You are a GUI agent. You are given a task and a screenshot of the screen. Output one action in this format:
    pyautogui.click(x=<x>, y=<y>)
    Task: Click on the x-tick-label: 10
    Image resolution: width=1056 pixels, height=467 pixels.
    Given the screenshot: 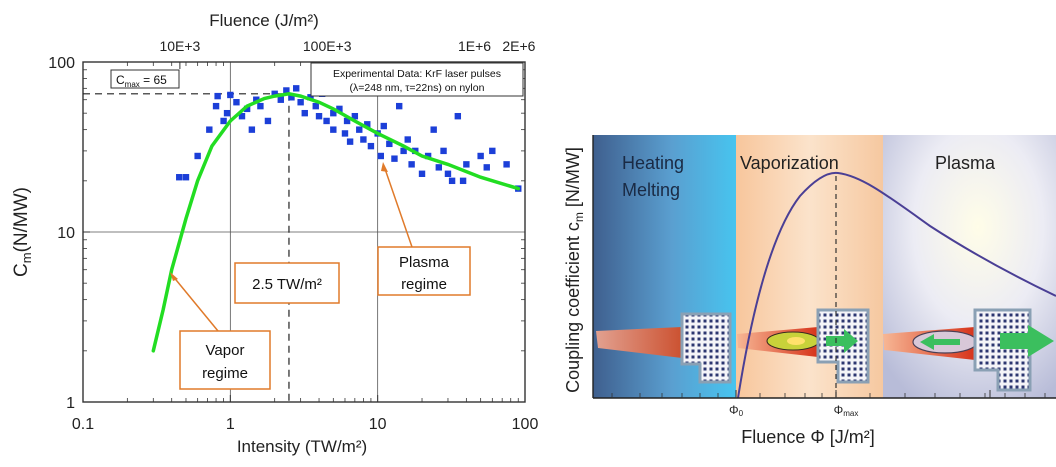 What is the action you would take?
    pyautogui.click(x=378, y=424)
    